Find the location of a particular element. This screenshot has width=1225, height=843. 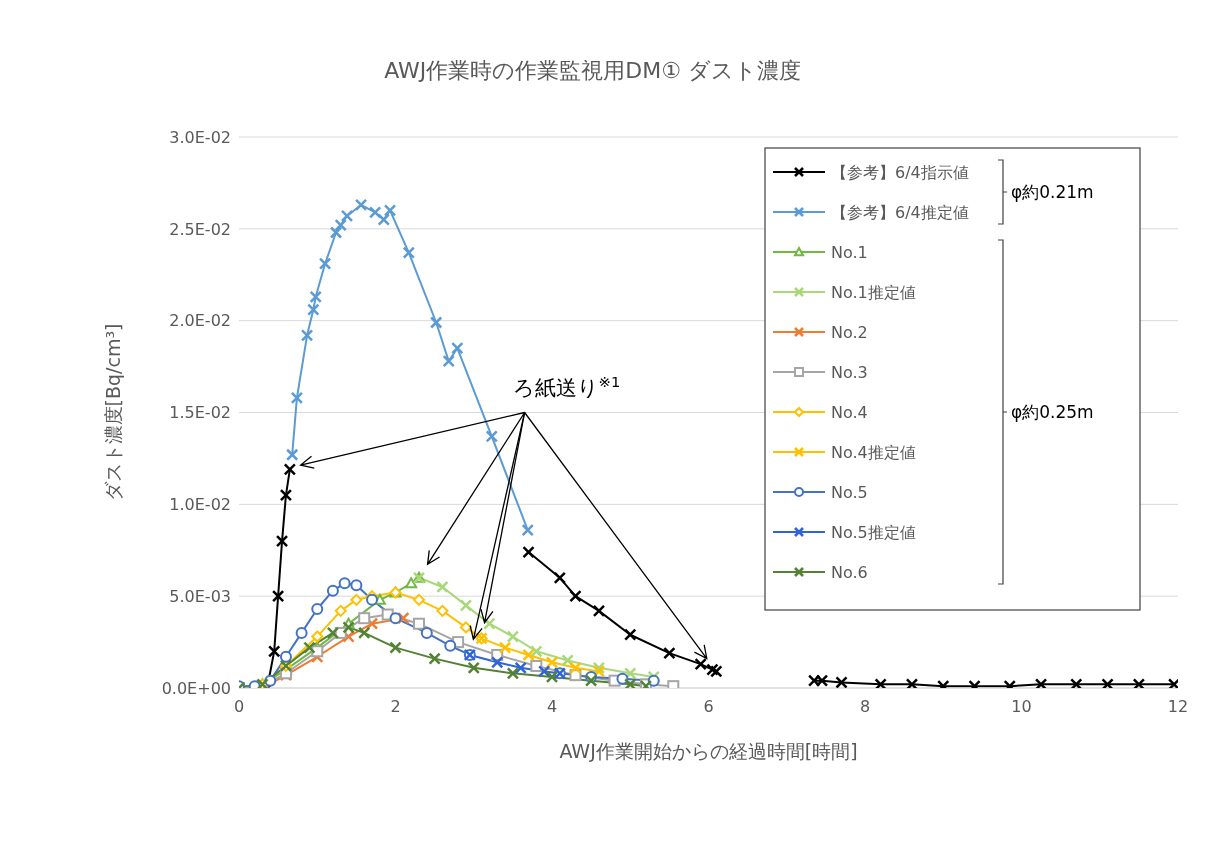

legend-label: No.3 is located at coordinates (849, 372).